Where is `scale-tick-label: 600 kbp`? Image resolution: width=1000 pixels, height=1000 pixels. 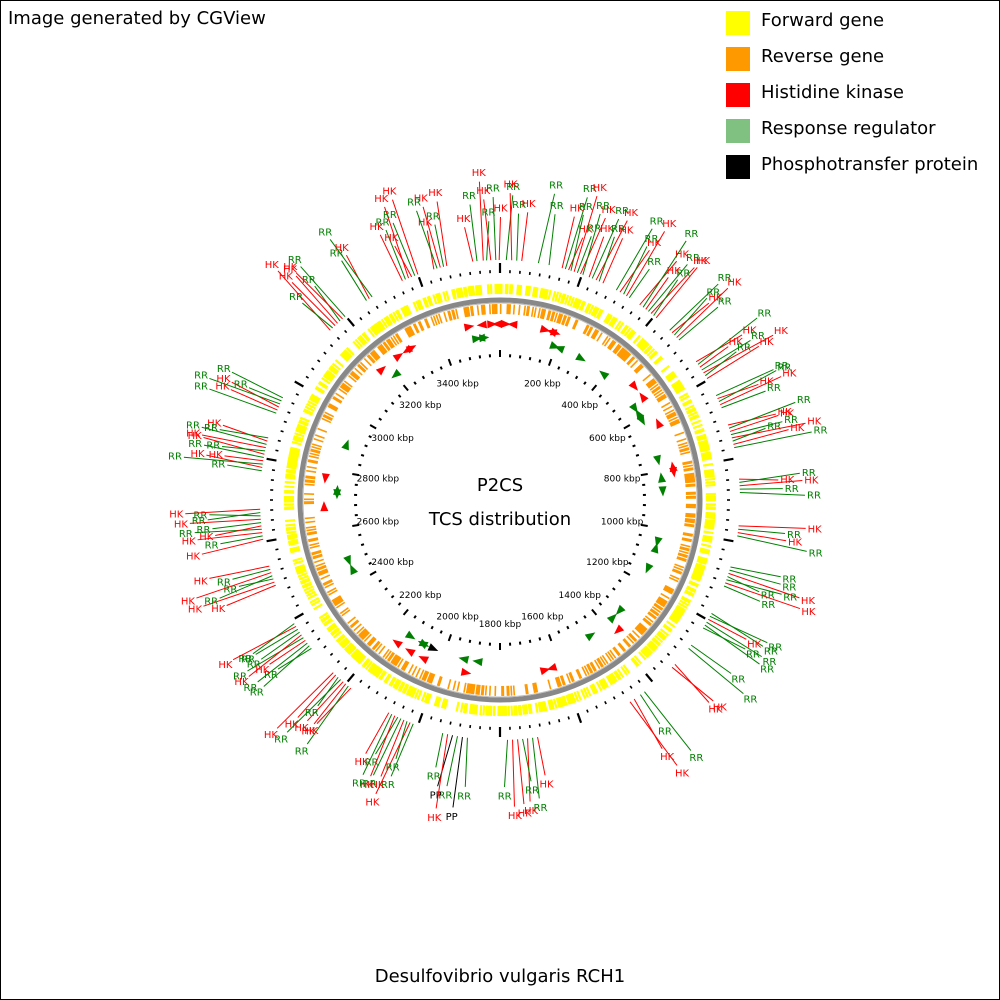 scale-tick-label: 600 kbp is located at coordinates (607, 439).